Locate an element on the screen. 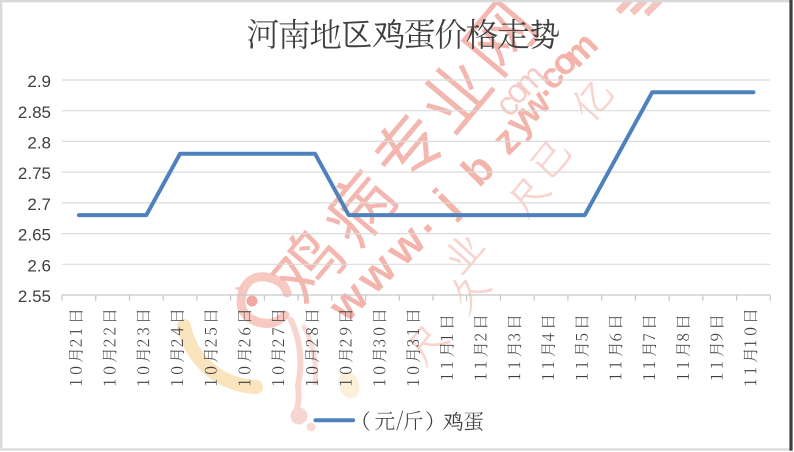 This screenshot has width=794, height=452. svg-text: 2.85 is located at coordinates (34, 112).